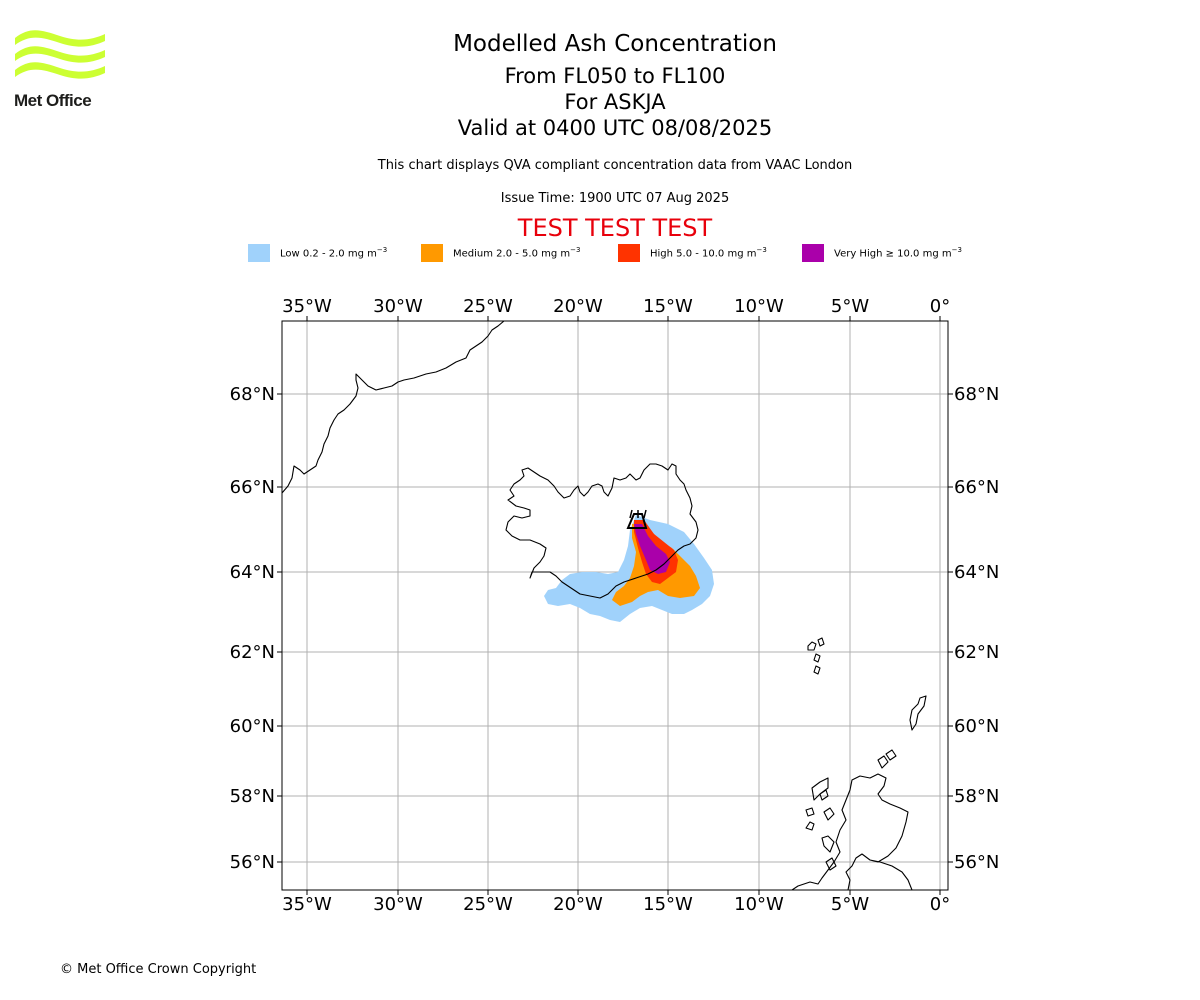 This screenshot has height=1000, width=1200. What do you see at coordinates (850, 904) in the screenshot?
I see `lon-label-bottom-5w: 5°W` at bounding box center [850, 904].